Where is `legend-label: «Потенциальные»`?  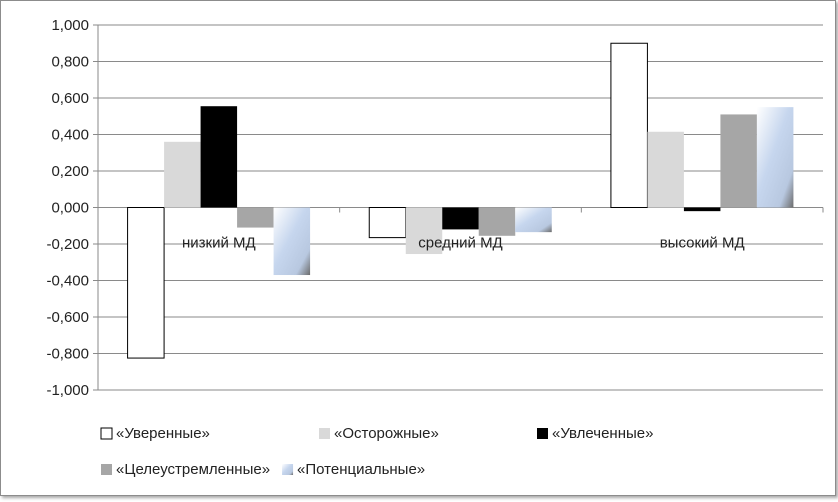 legend-label: «Потенциальные» is located at coordinates (361, 469).